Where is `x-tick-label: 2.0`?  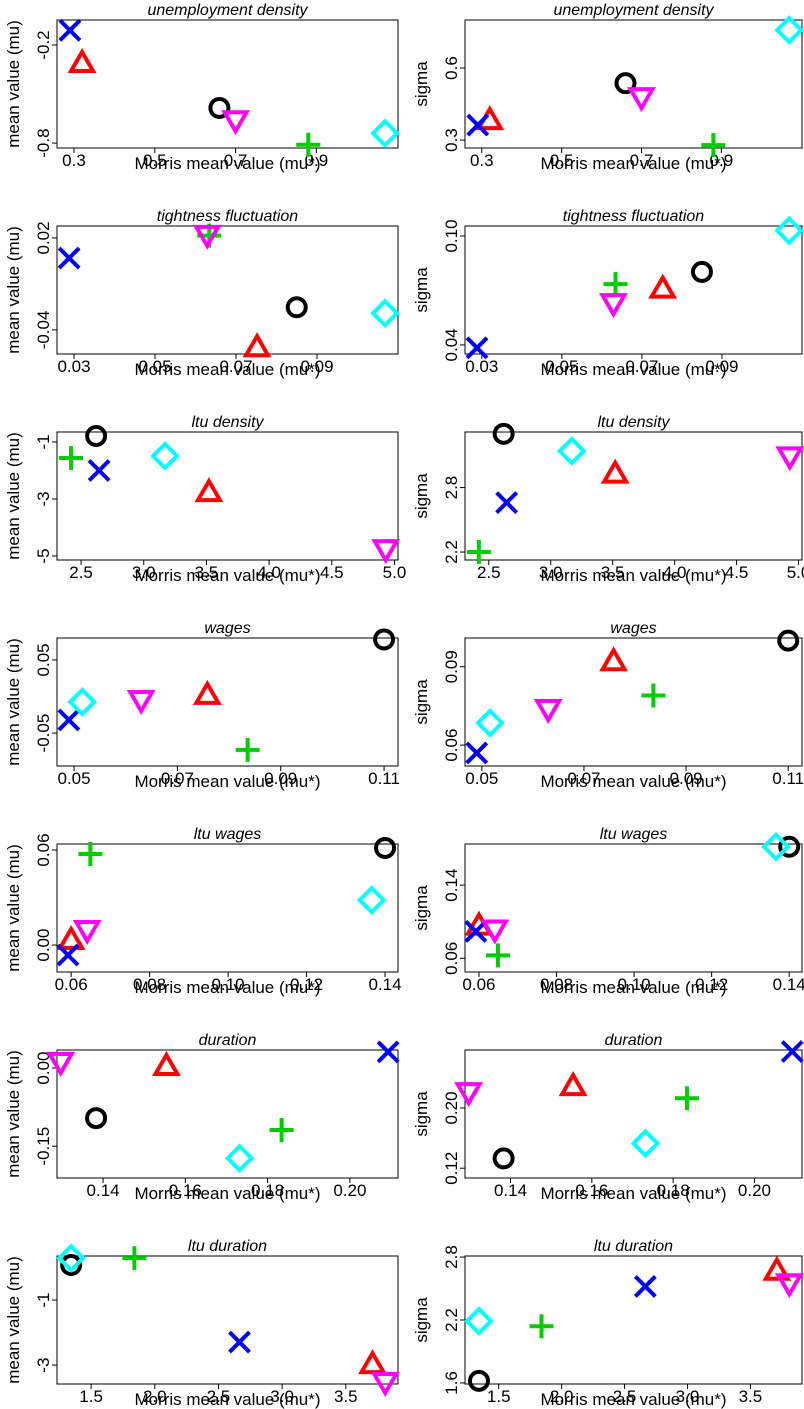 x-tick-label: 2.0 is located at coordinates (562, 1396).